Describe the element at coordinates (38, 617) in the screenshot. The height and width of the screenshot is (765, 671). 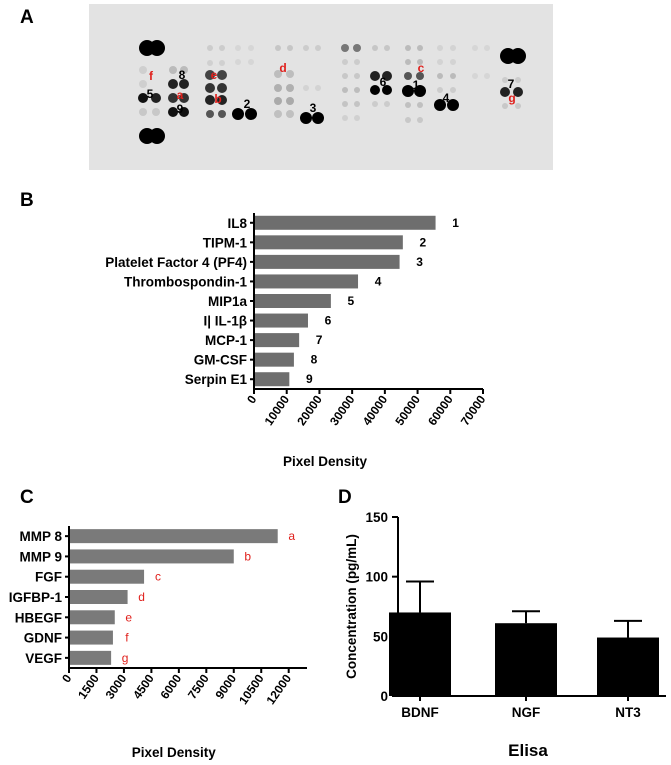
I see `category-label: HBEGF` at that location.